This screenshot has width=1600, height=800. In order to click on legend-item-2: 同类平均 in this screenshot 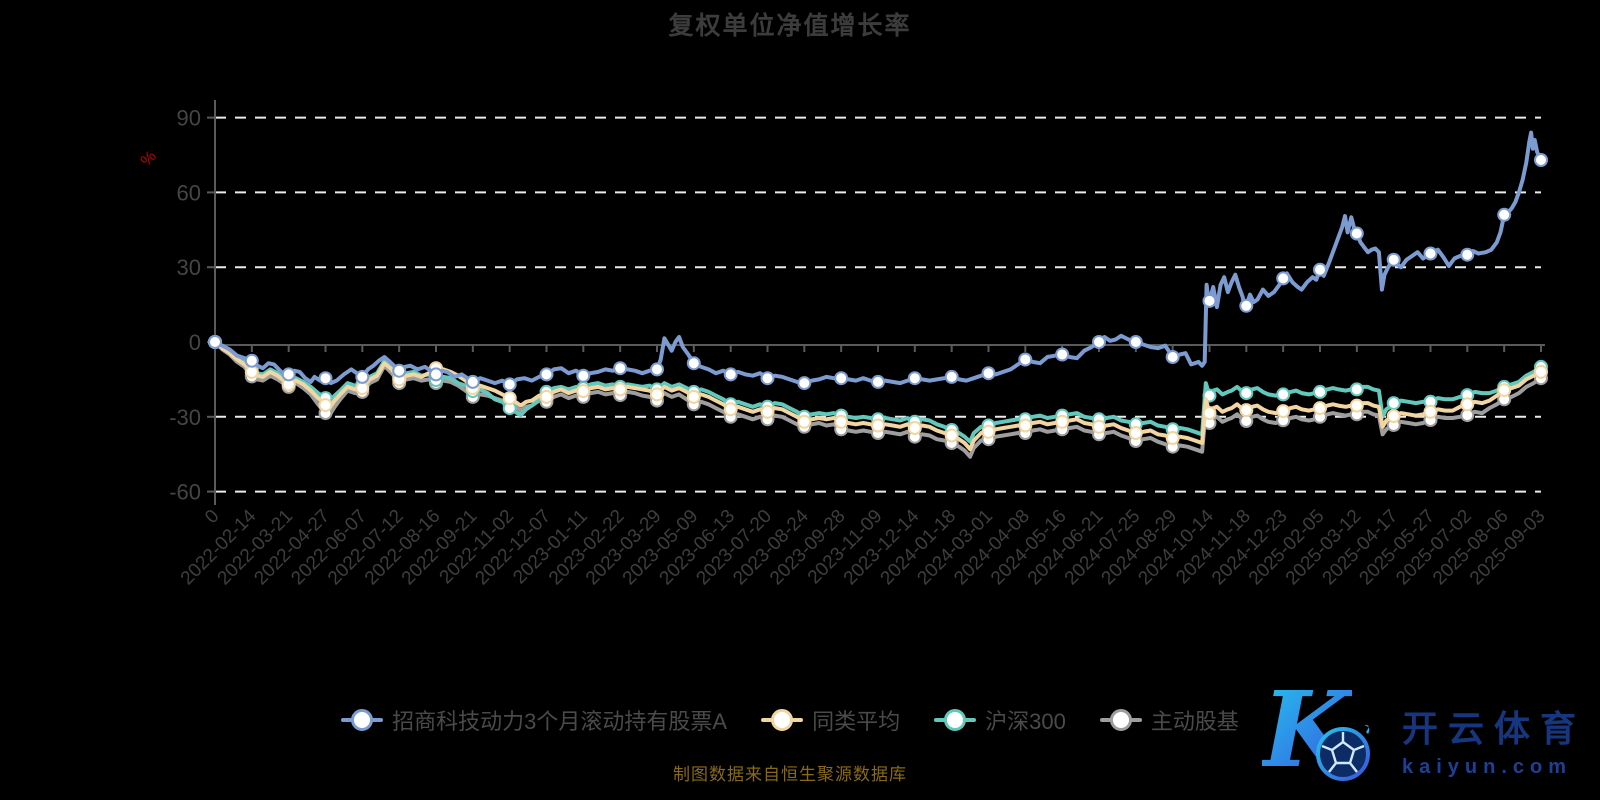, I will do `click(830, 720)`.